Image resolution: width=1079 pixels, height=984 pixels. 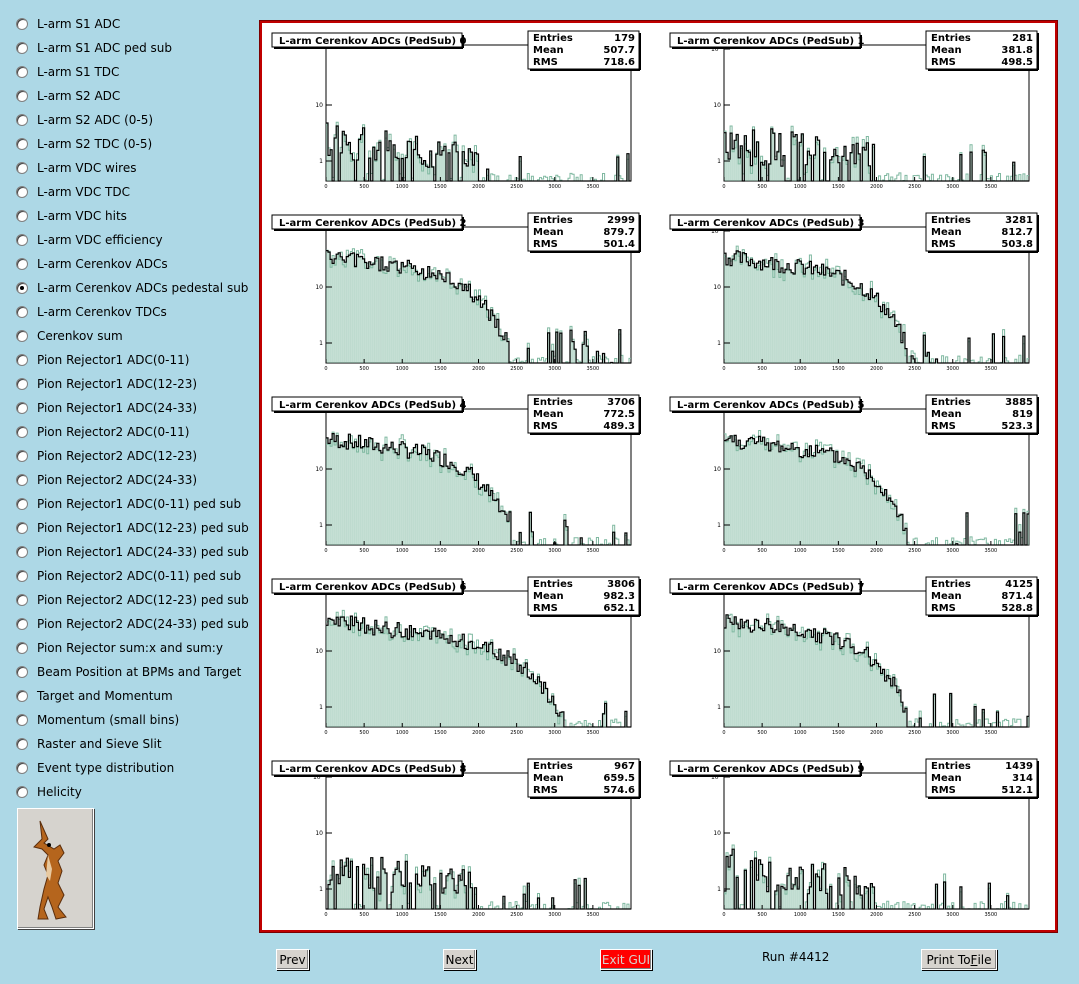 What do you see at coordinates (125, 672) in the screenshot?
I see `menu-item: Beam Position at BPMs and Target` at bounding box center [125, 672].